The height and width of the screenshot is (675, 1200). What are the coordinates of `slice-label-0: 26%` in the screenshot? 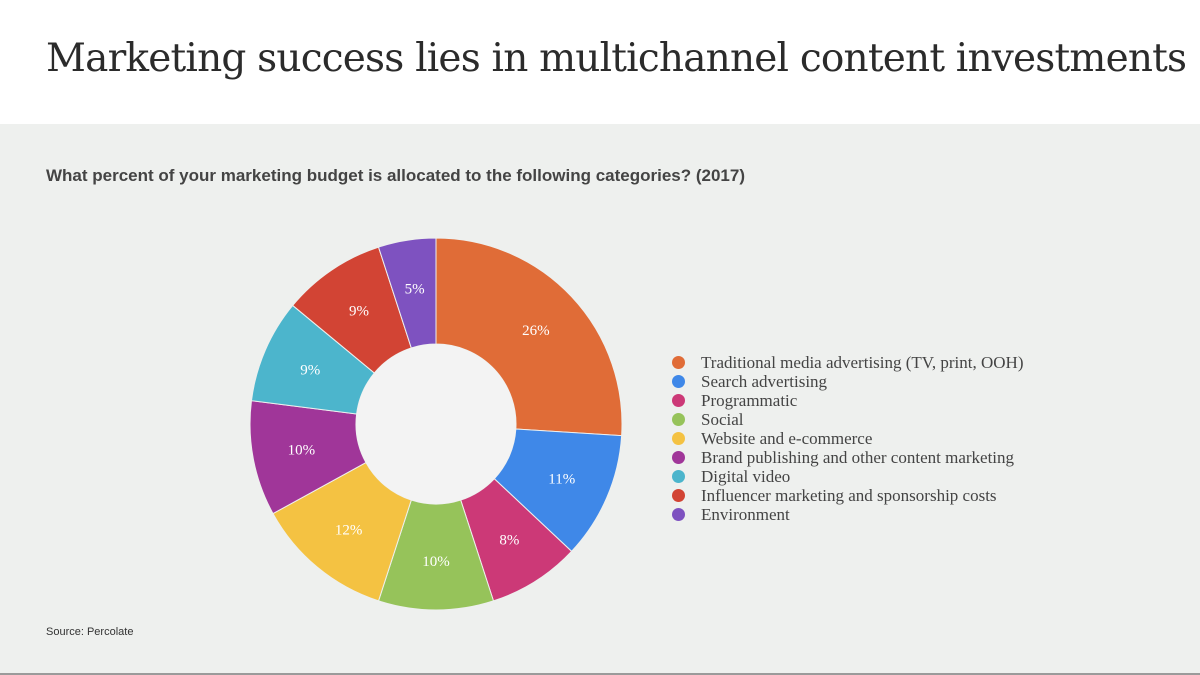 It's located at (536, 331).